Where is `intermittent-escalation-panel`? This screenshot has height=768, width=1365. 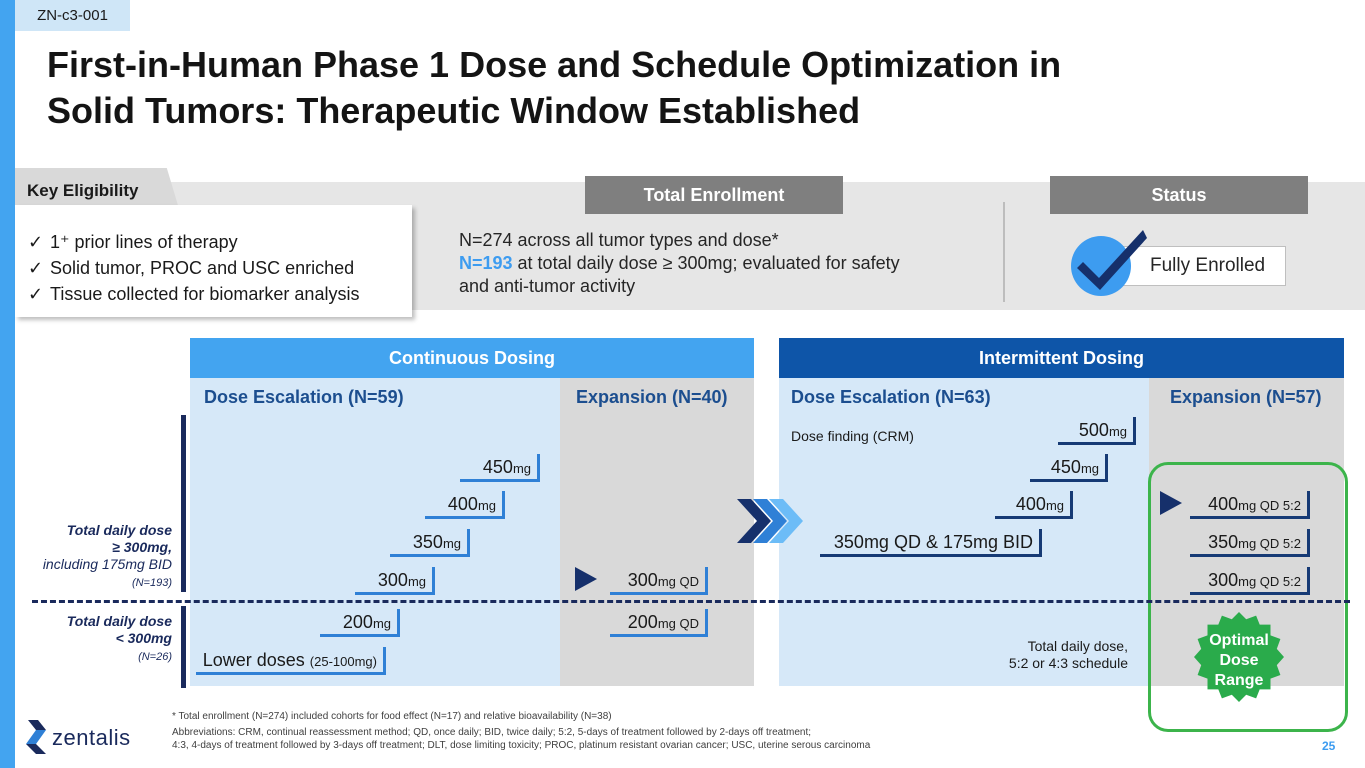 intermittent-escalation-panel is located at coordinates (964, 532).